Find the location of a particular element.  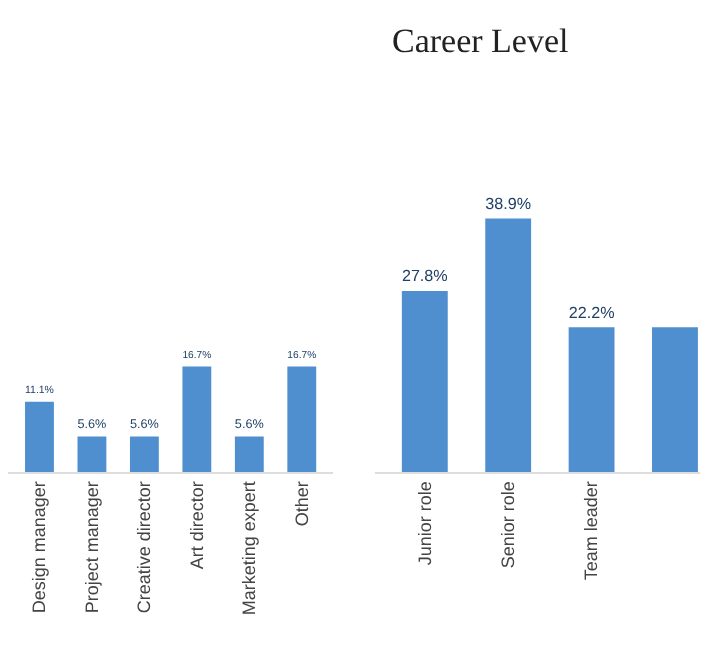

x-tick-label: Team leader is located at coordinates (591, 531).